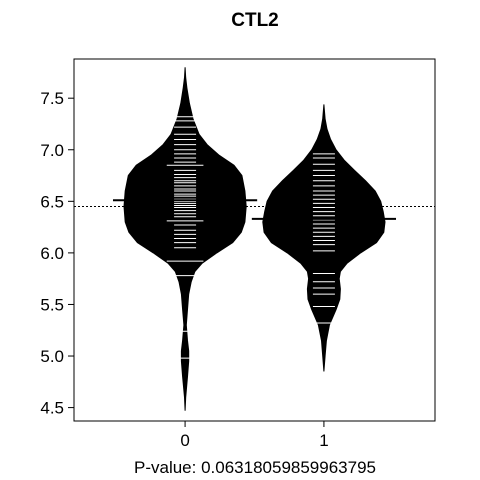  What do you see at coordinates (52, 201) in the screenshot?
I see `y-tick-label: 6.5` at bounding box center [52, 201].